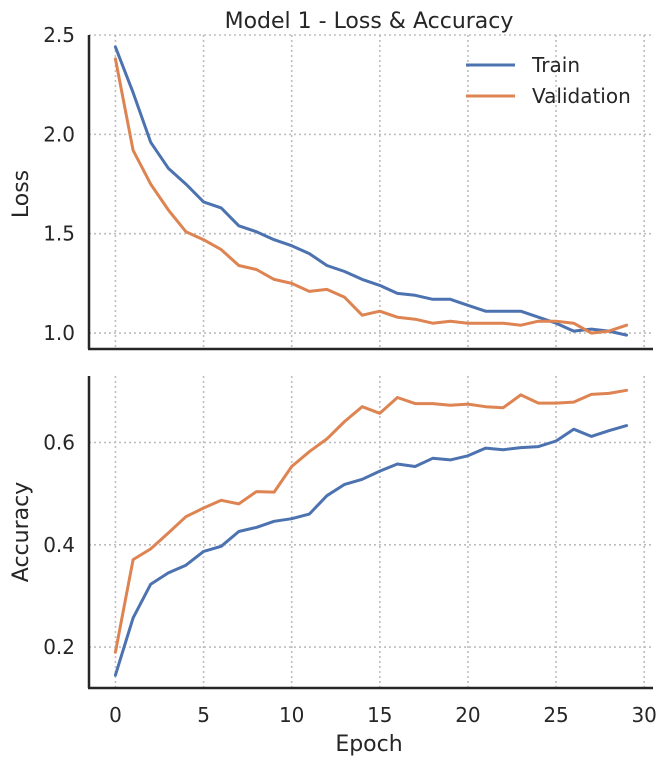 The height and width of the screenshot is (765, 665). What do you see at coordinates (59, 442) in the screenshot?
I see `acc-y-tick-label: 0.6` at bounding box center [59, 442].